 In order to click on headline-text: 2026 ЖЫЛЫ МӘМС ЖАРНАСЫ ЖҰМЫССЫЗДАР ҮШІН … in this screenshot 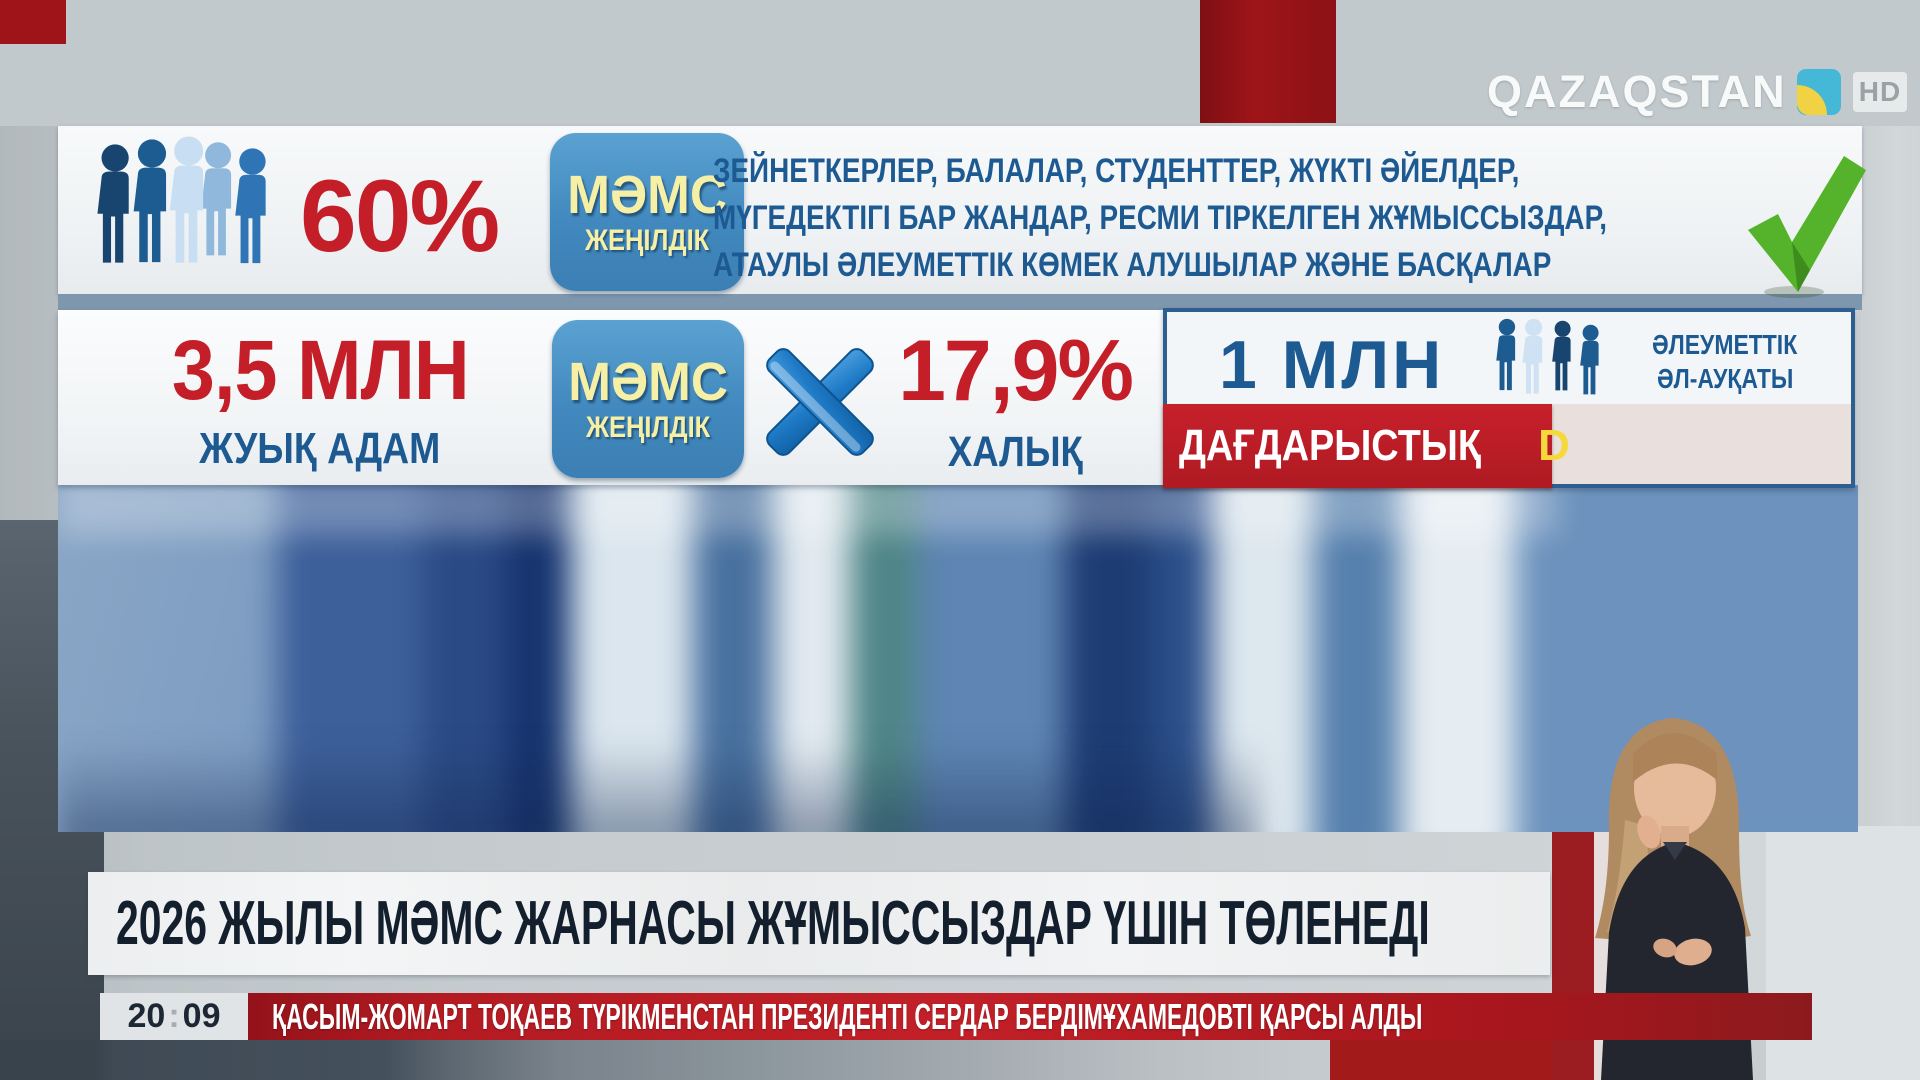, I will do `click(773, 923)`.